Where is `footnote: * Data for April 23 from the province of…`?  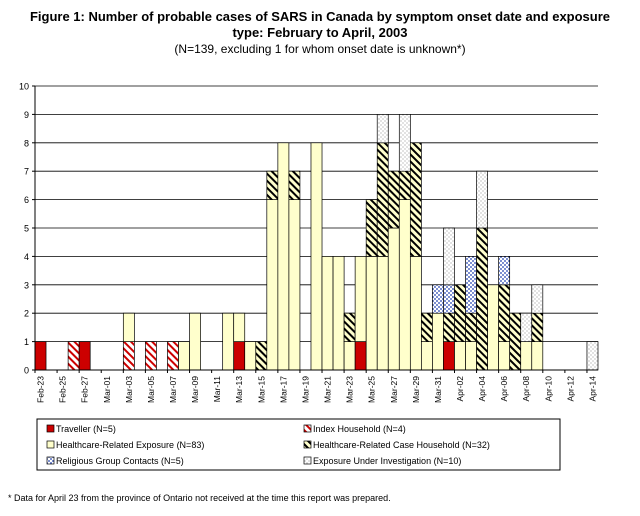
footnote: * Data for April 23 from the province of… is located at coordinates (199, 498).